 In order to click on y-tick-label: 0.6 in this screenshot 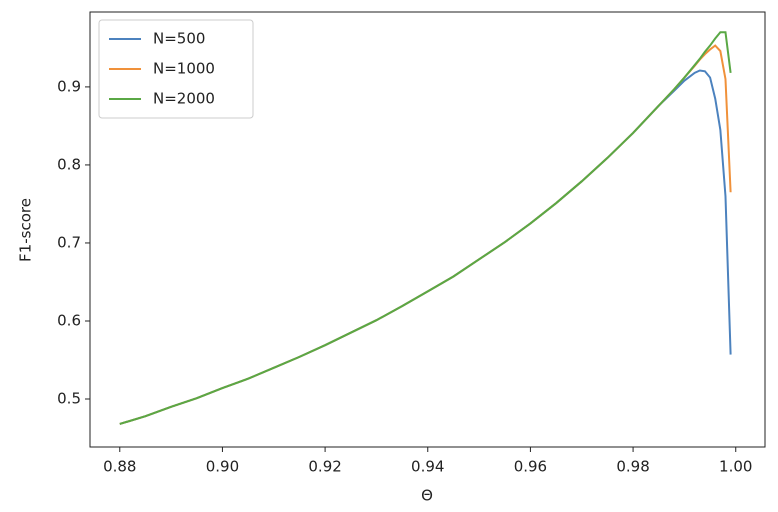, I will do `click(69, 320)`.